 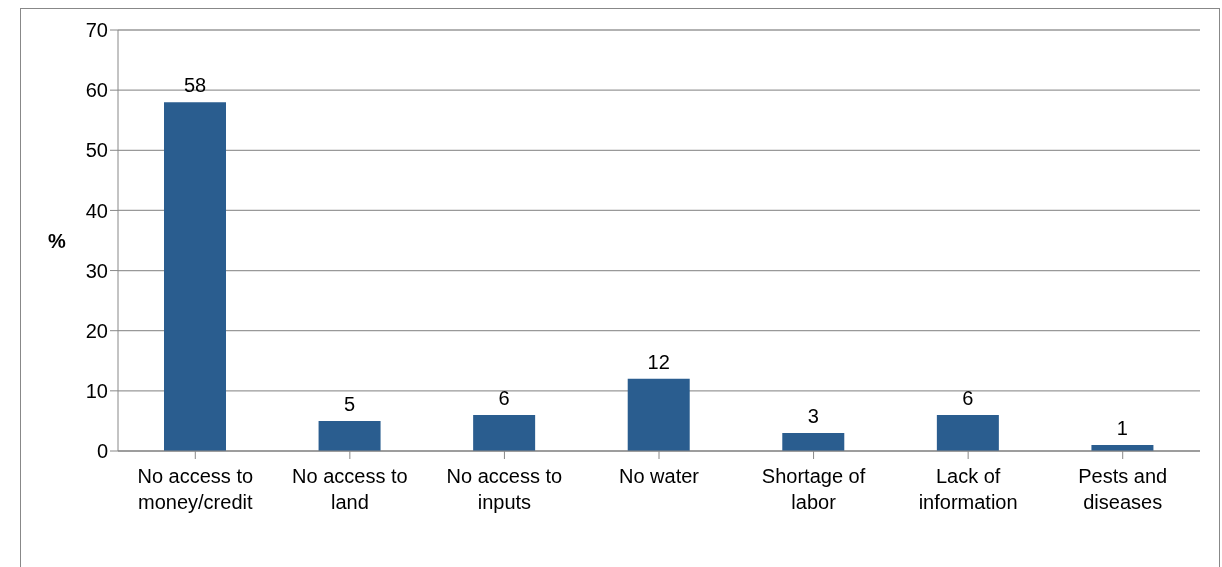 I want to click on y-axis-title: %, so click(x=57, y=240).